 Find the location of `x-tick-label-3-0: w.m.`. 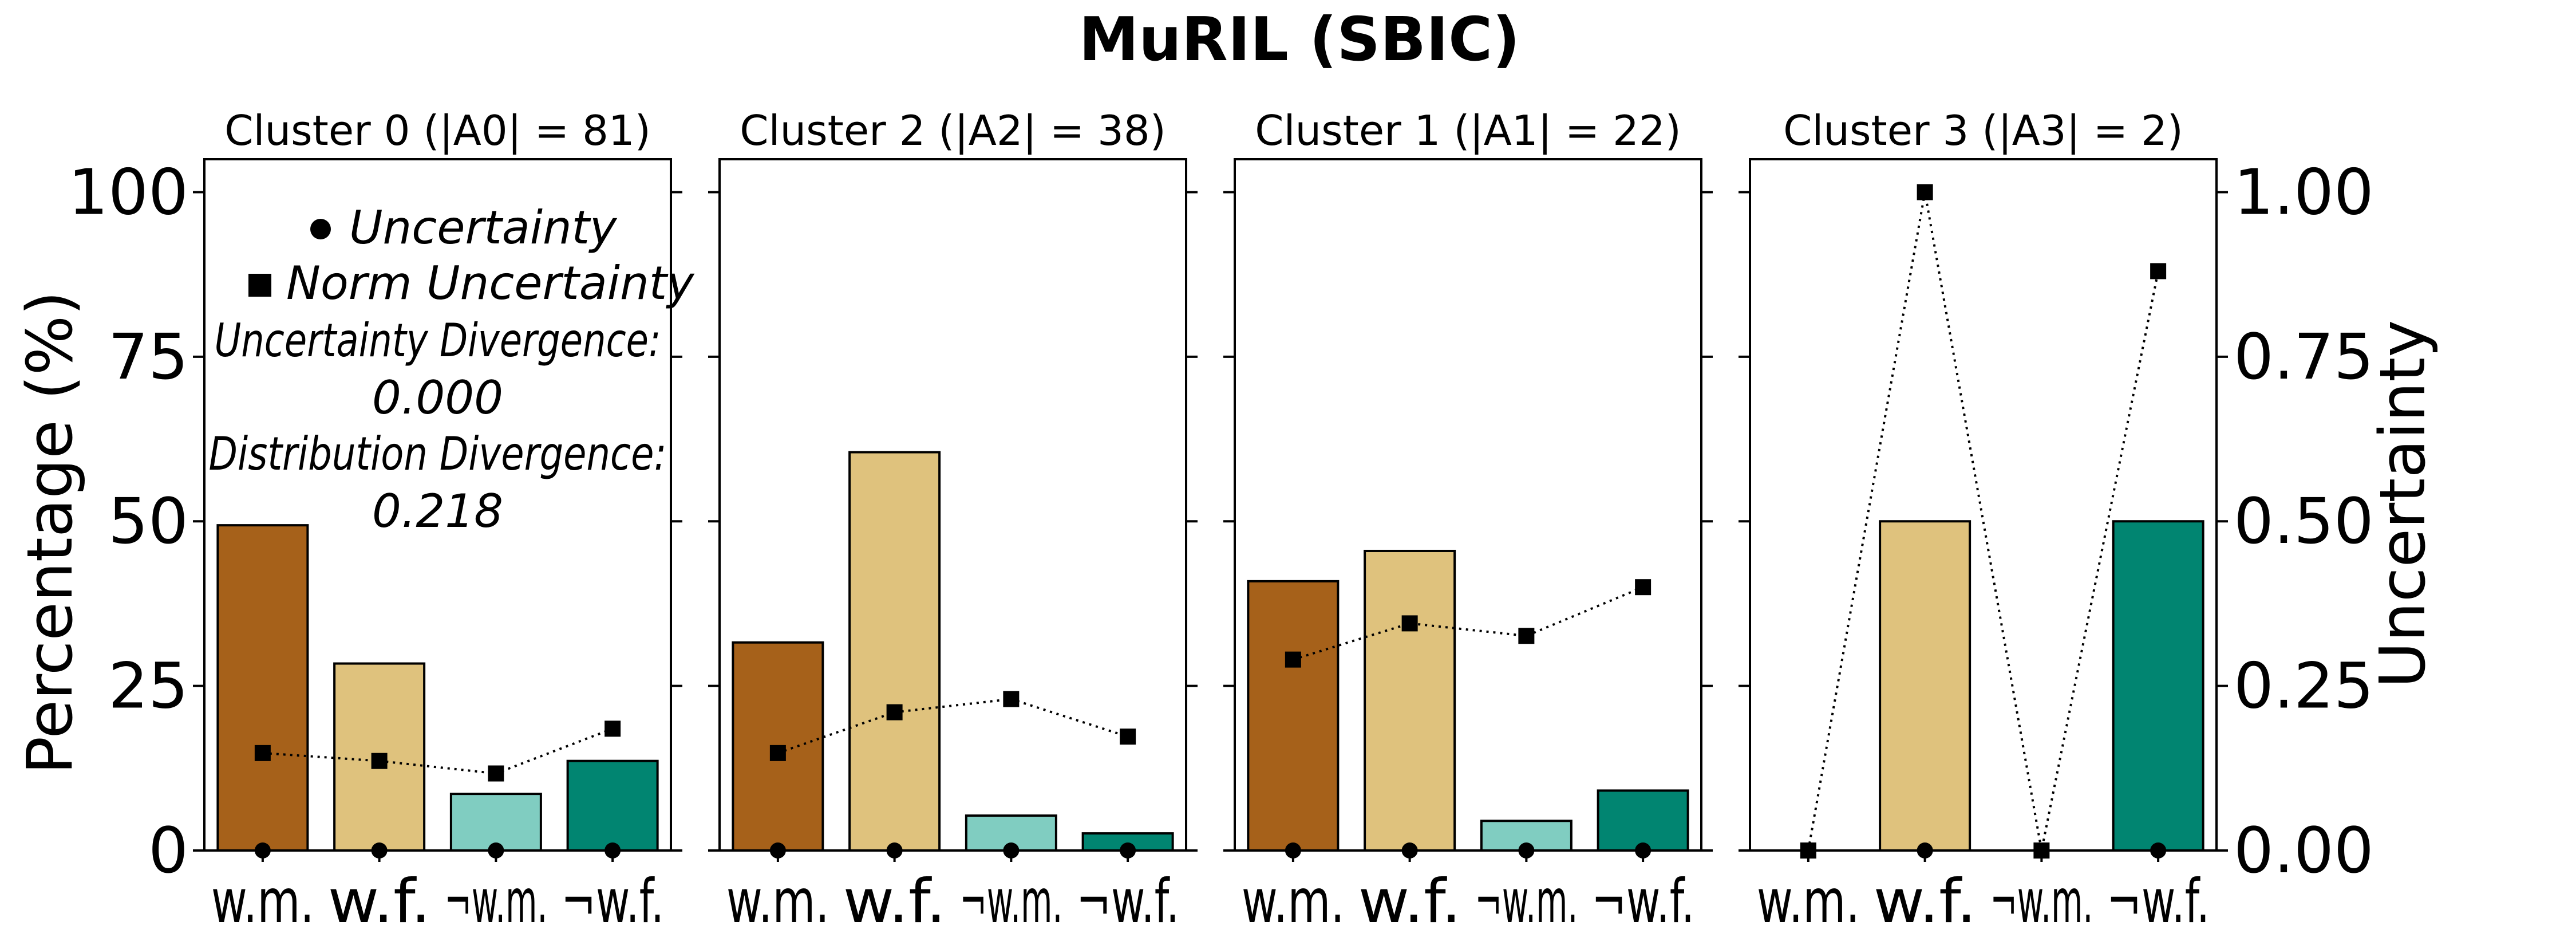

x-tick-label-3-0: w.m. is located at coordinates (1808, 901).